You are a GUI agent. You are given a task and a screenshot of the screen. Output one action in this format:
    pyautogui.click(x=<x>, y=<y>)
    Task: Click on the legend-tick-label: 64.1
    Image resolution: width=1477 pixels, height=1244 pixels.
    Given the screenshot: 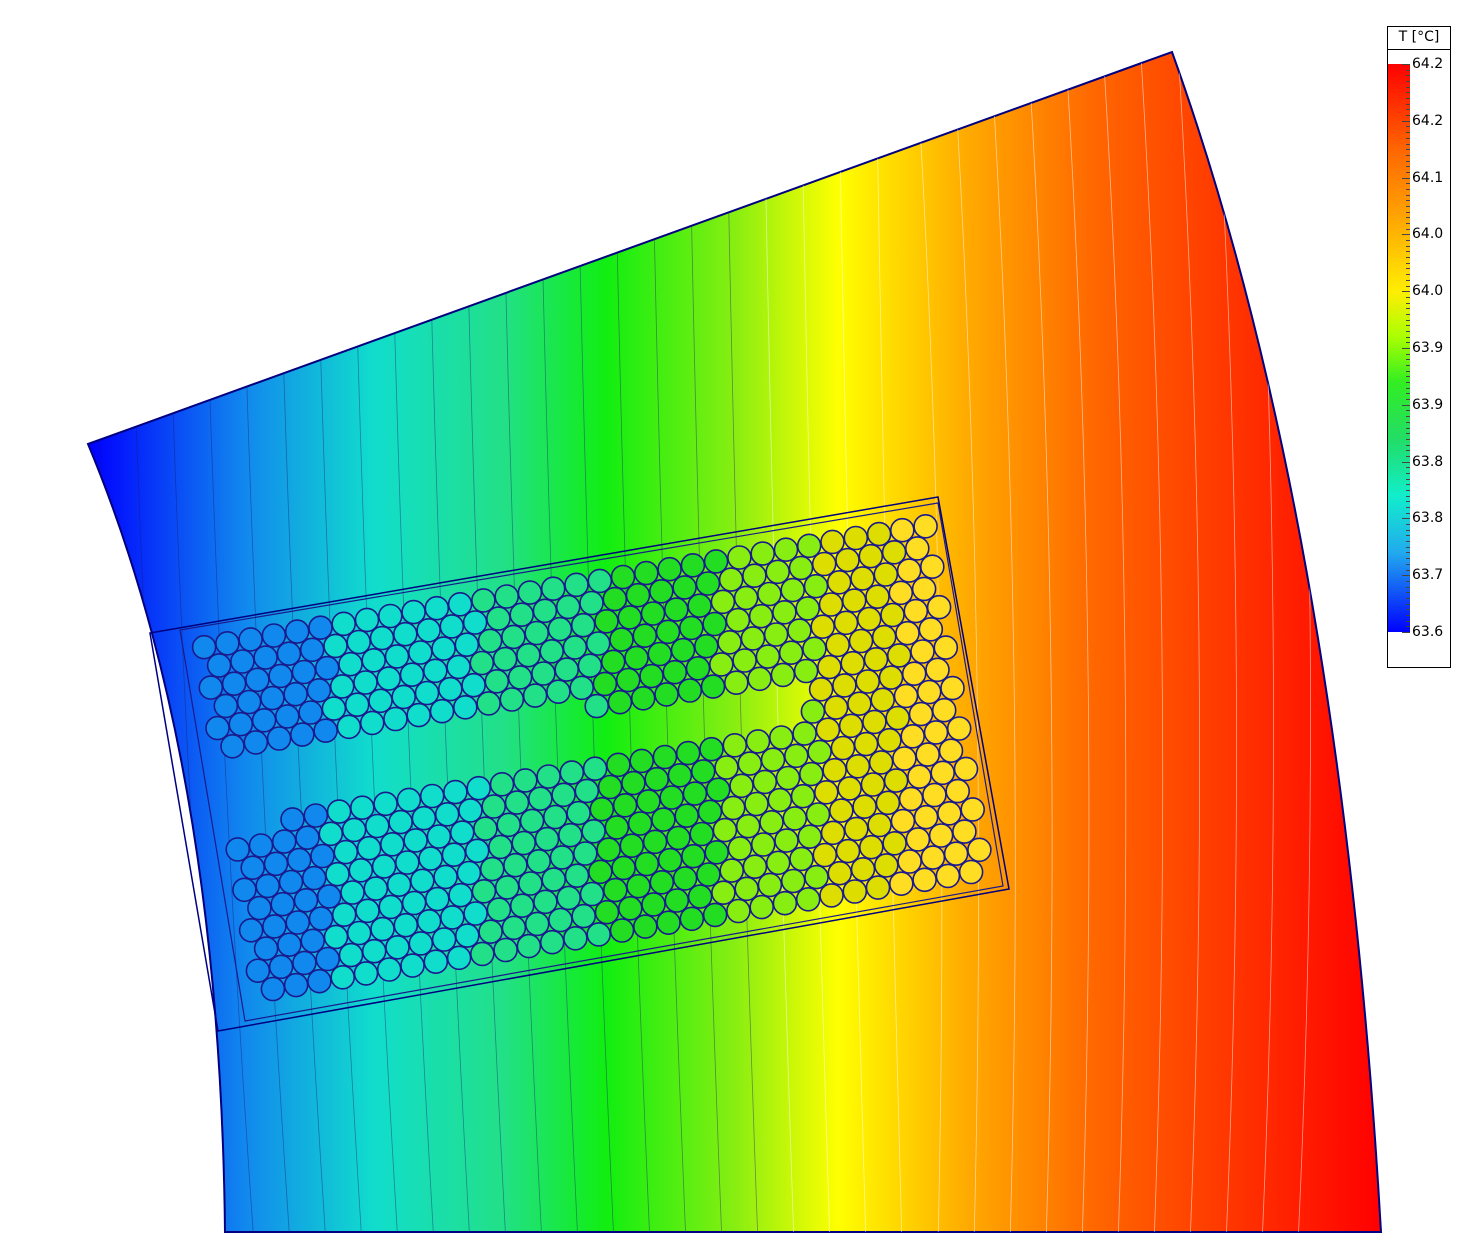 What is the action you would take?
    pyautogui.click(x=1428, y=177)
    